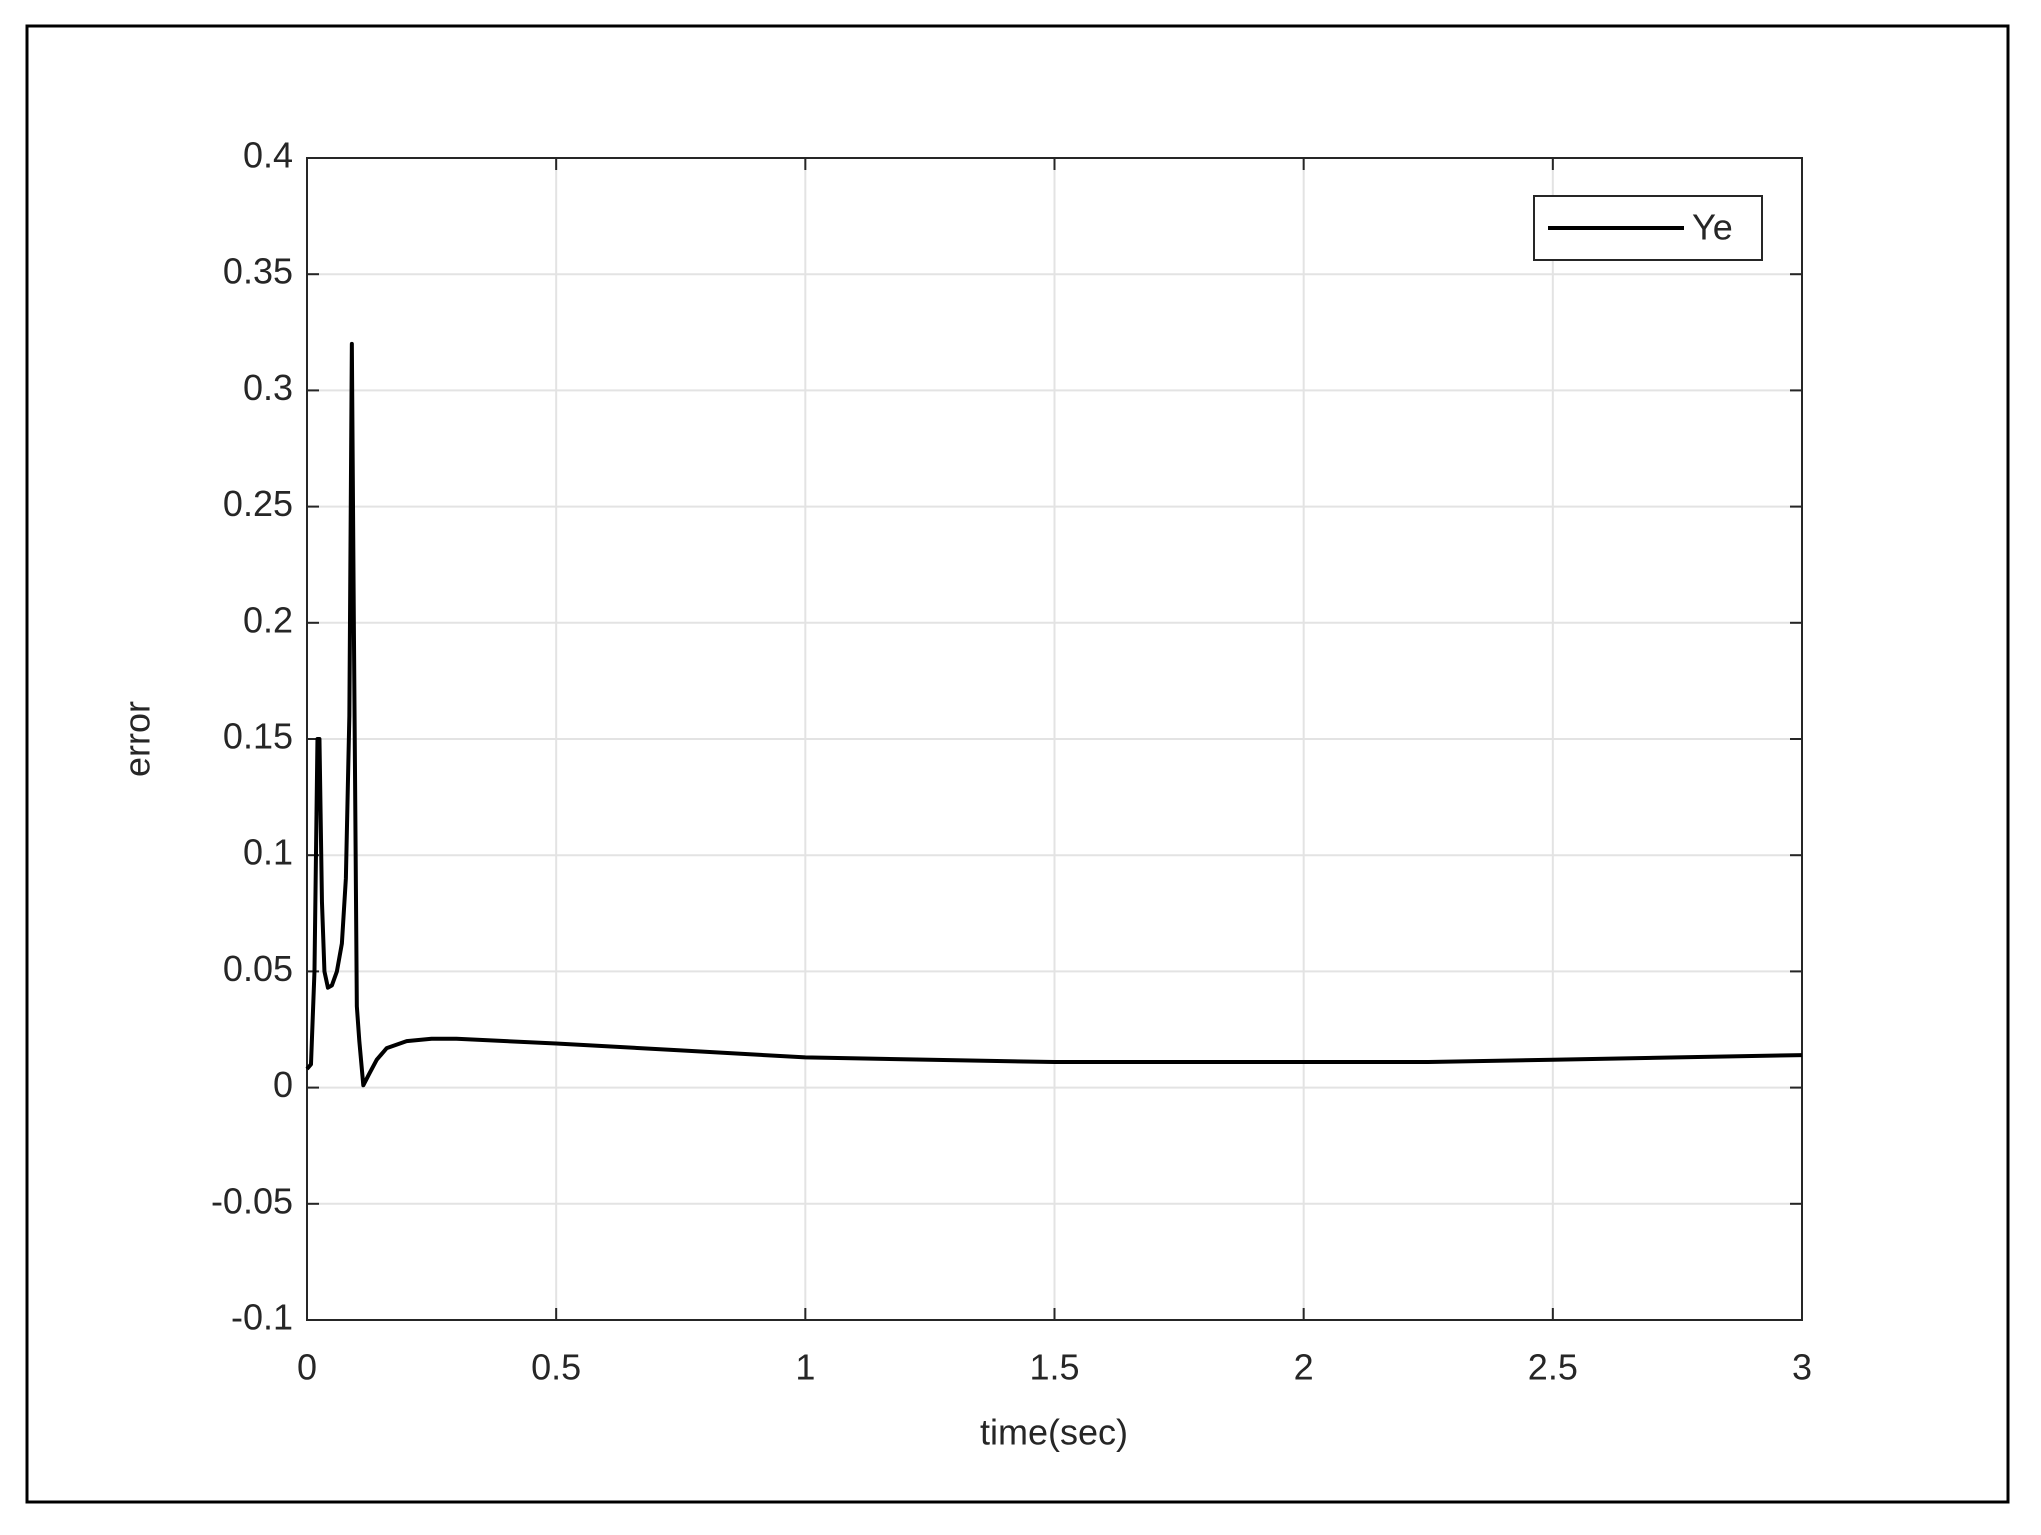  What do you see at coordinates (283, 1084) in the screenshot?
I see `y-tick-label: 0` at bounding box center [283, 1084].